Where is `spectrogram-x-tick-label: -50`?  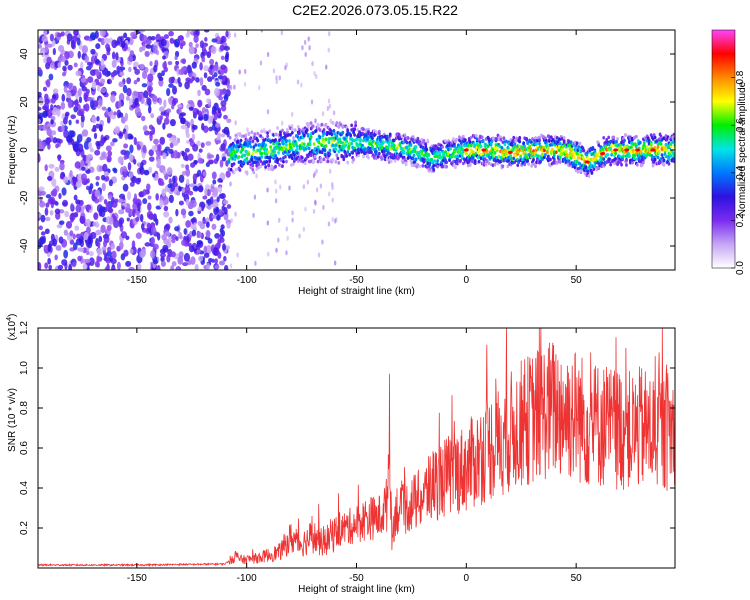 spectrogram-x-tick-label: -50 is located at coordinates (356, 280).